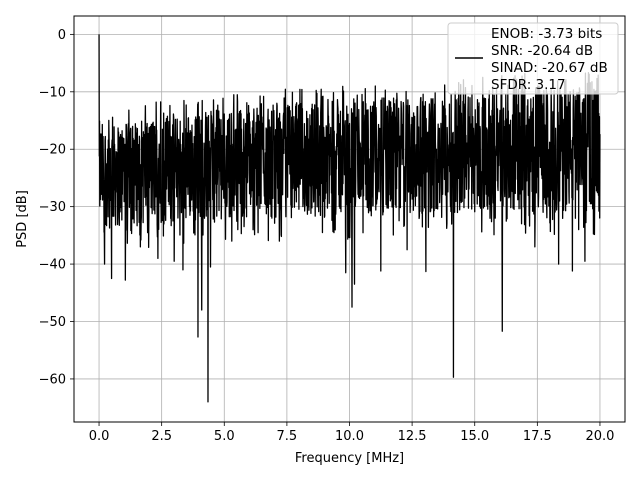  What do you see at coordinates (349, 436) in the screenshot?
I see `x-tick-label: 10.0` at bounding box center [349, 436].